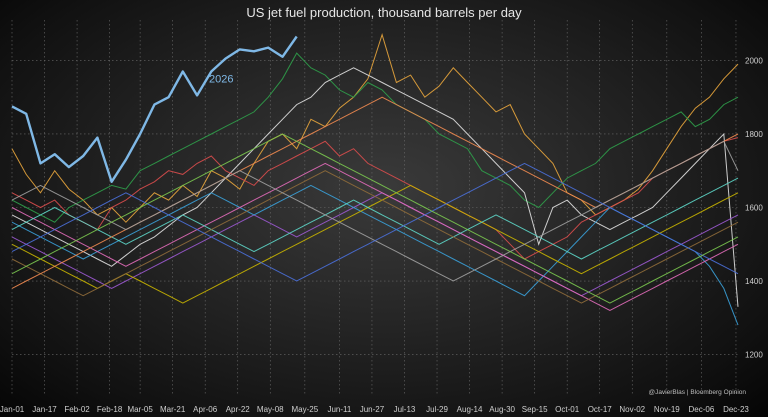  What do you see at coordinates (667, 409) in the screenshot?
I see `x-tick-label: Nov-19` at bounding box center [667, 409].